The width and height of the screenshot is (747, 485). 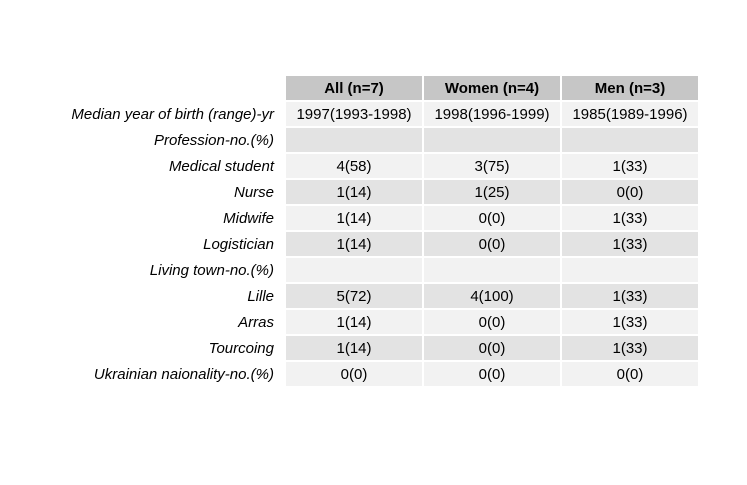 What do you see at coordinates (354, 114) in the screenshot?
I see `cell-all: 1997(1993-1998)` at bounding box center [354, 114].